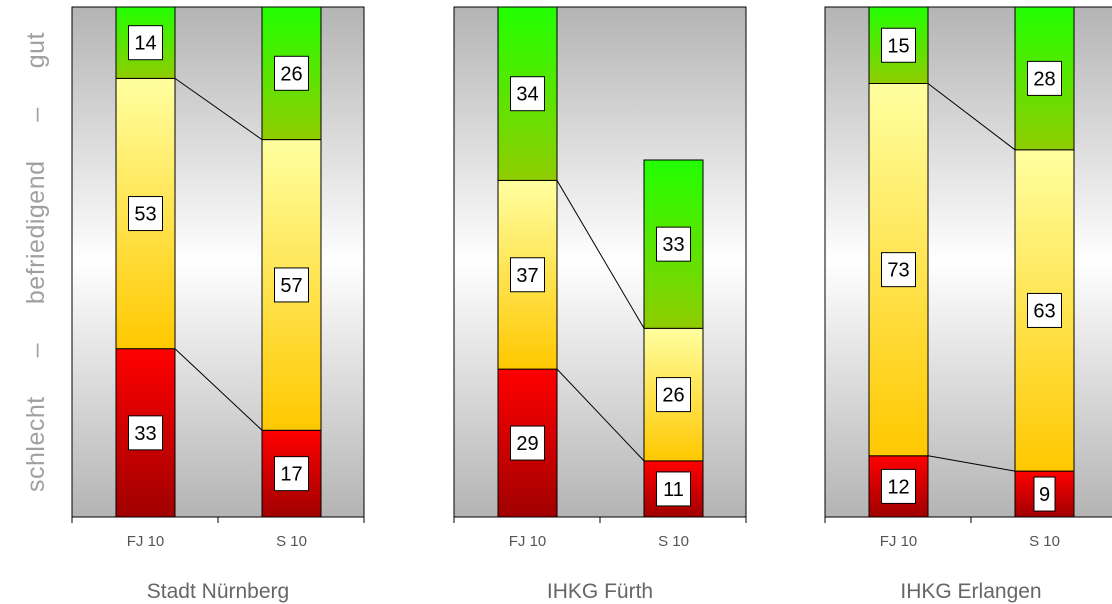  I want to click on data-label-bad-1: 29, so click(527, 444).